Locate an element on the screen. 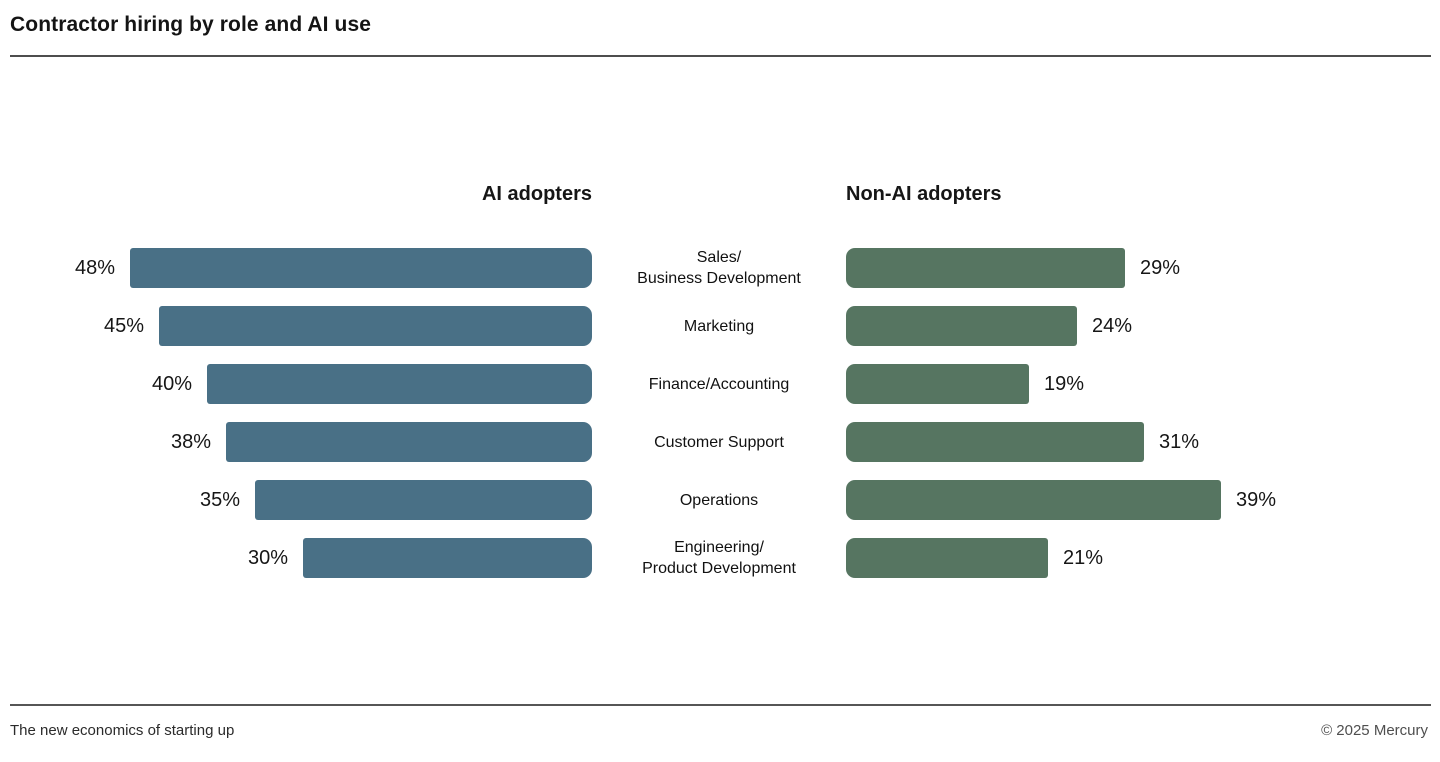 The height and width of the screenshot is (762, 1440). category-cell: Marketing is located at coordinates (719, 326).